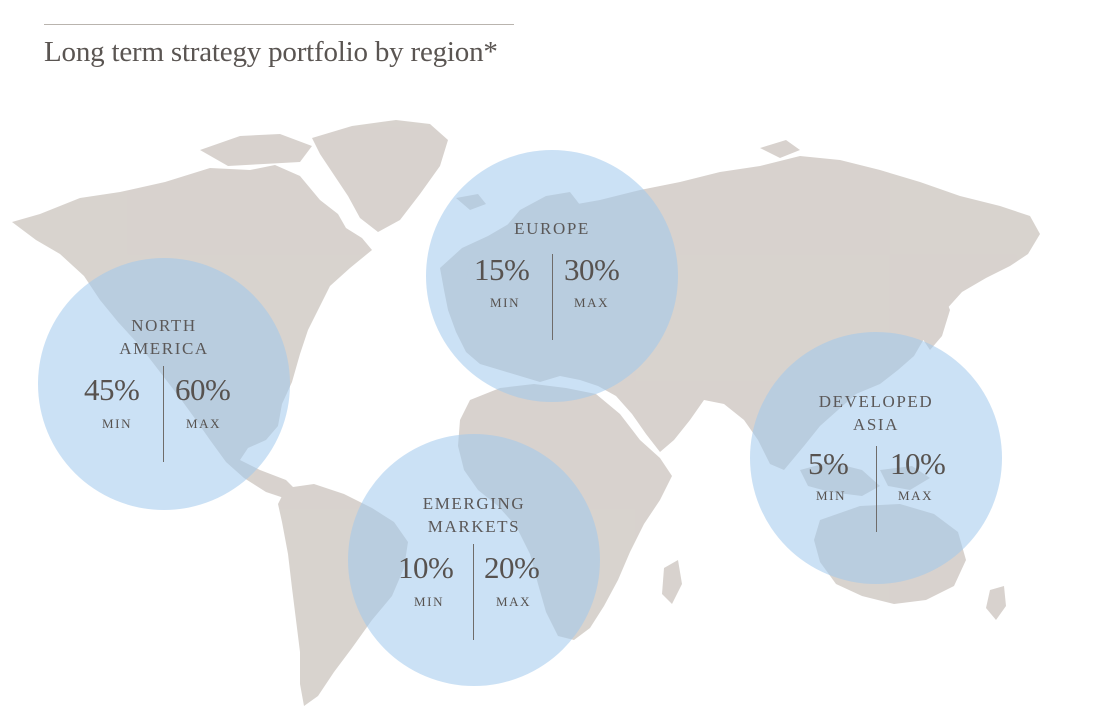  I want to click on region-developed-asia: DEVELOPED ASIA 5% 10% MIN MAX, so click(876, 458).